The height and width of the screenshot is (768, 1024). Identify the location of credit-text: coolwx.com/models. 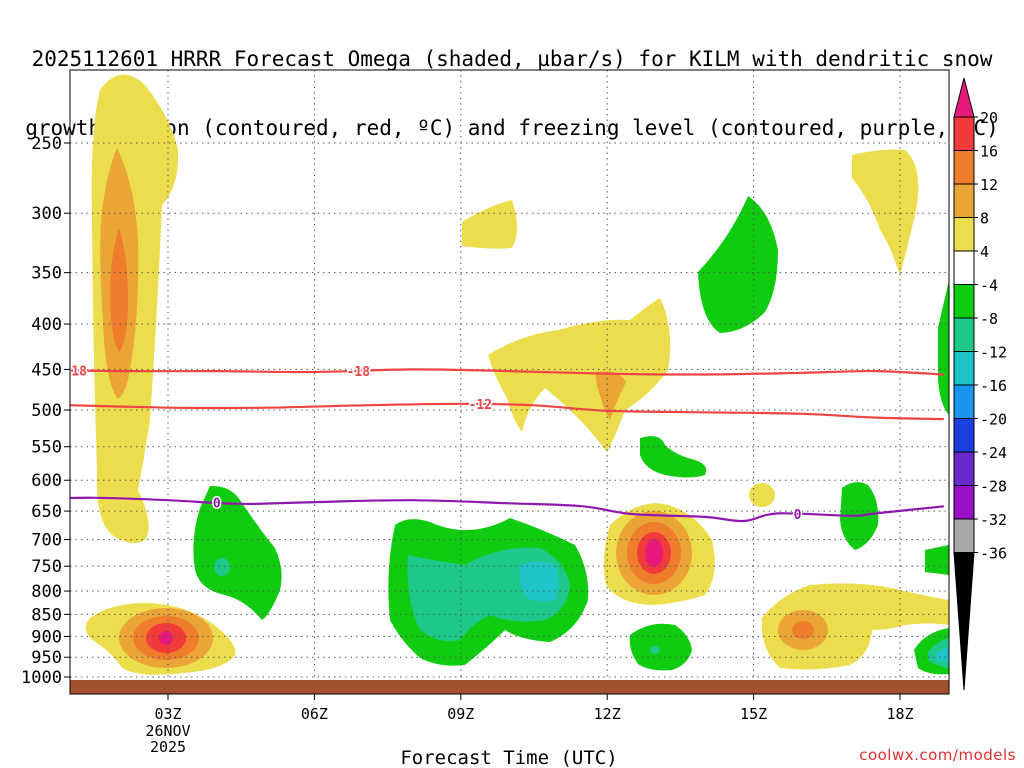
(937, 755).